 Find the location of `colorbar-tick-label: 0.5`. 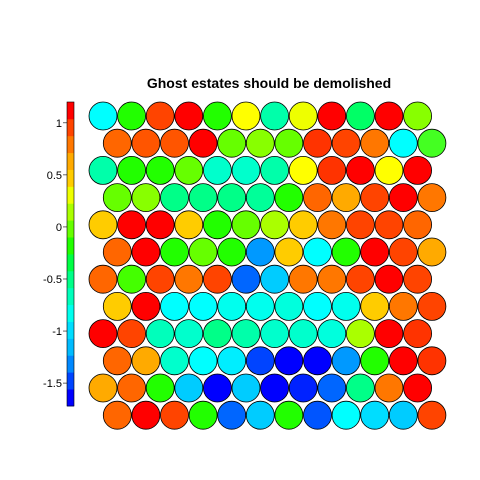

colorbar-tick-label: 0.5 is located at coordinates (54, 176).